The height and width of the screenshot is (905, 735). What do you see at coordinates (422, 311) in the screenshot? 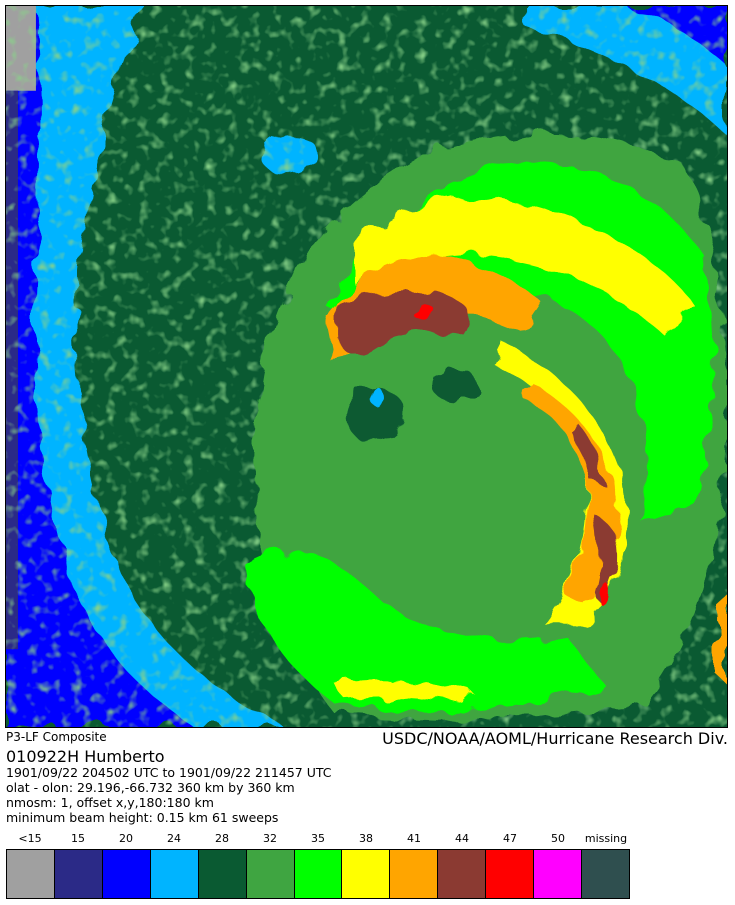
I see `field-47dbz-cell` at bounding box center [422, 311].